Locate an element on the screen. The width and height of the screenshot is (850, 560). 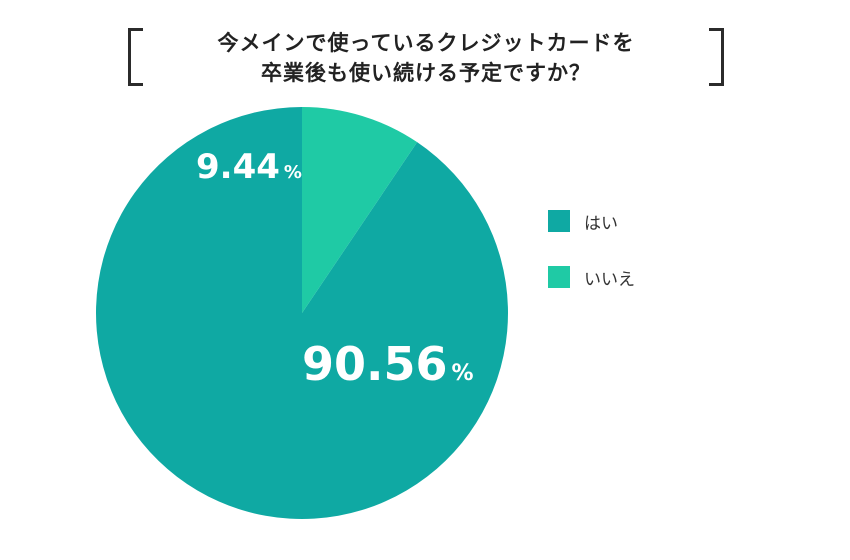
left-bracket is located at coordinates (135, 57).